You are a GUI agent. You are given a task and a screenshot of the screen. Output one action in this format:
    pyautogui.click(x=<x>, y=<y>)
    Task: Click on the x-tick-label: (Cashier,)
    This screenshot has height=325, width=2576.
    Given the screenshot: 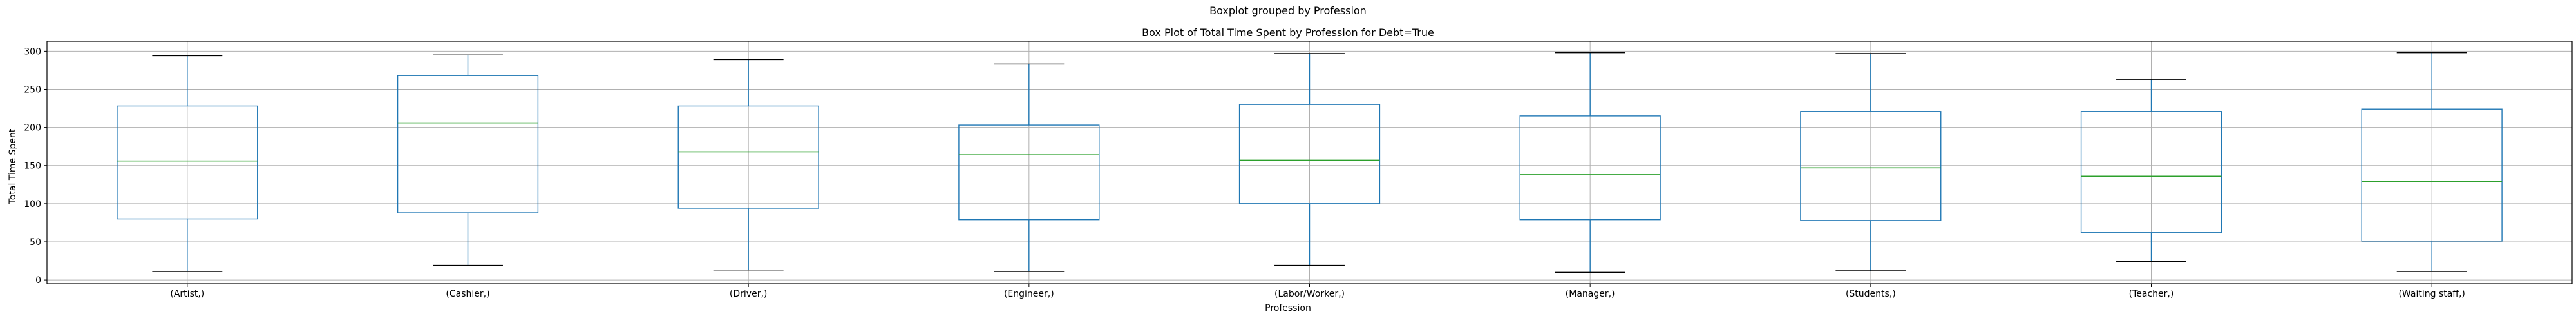 What is the action you would take?
    pyautogui.click(x=467, y=294)
    